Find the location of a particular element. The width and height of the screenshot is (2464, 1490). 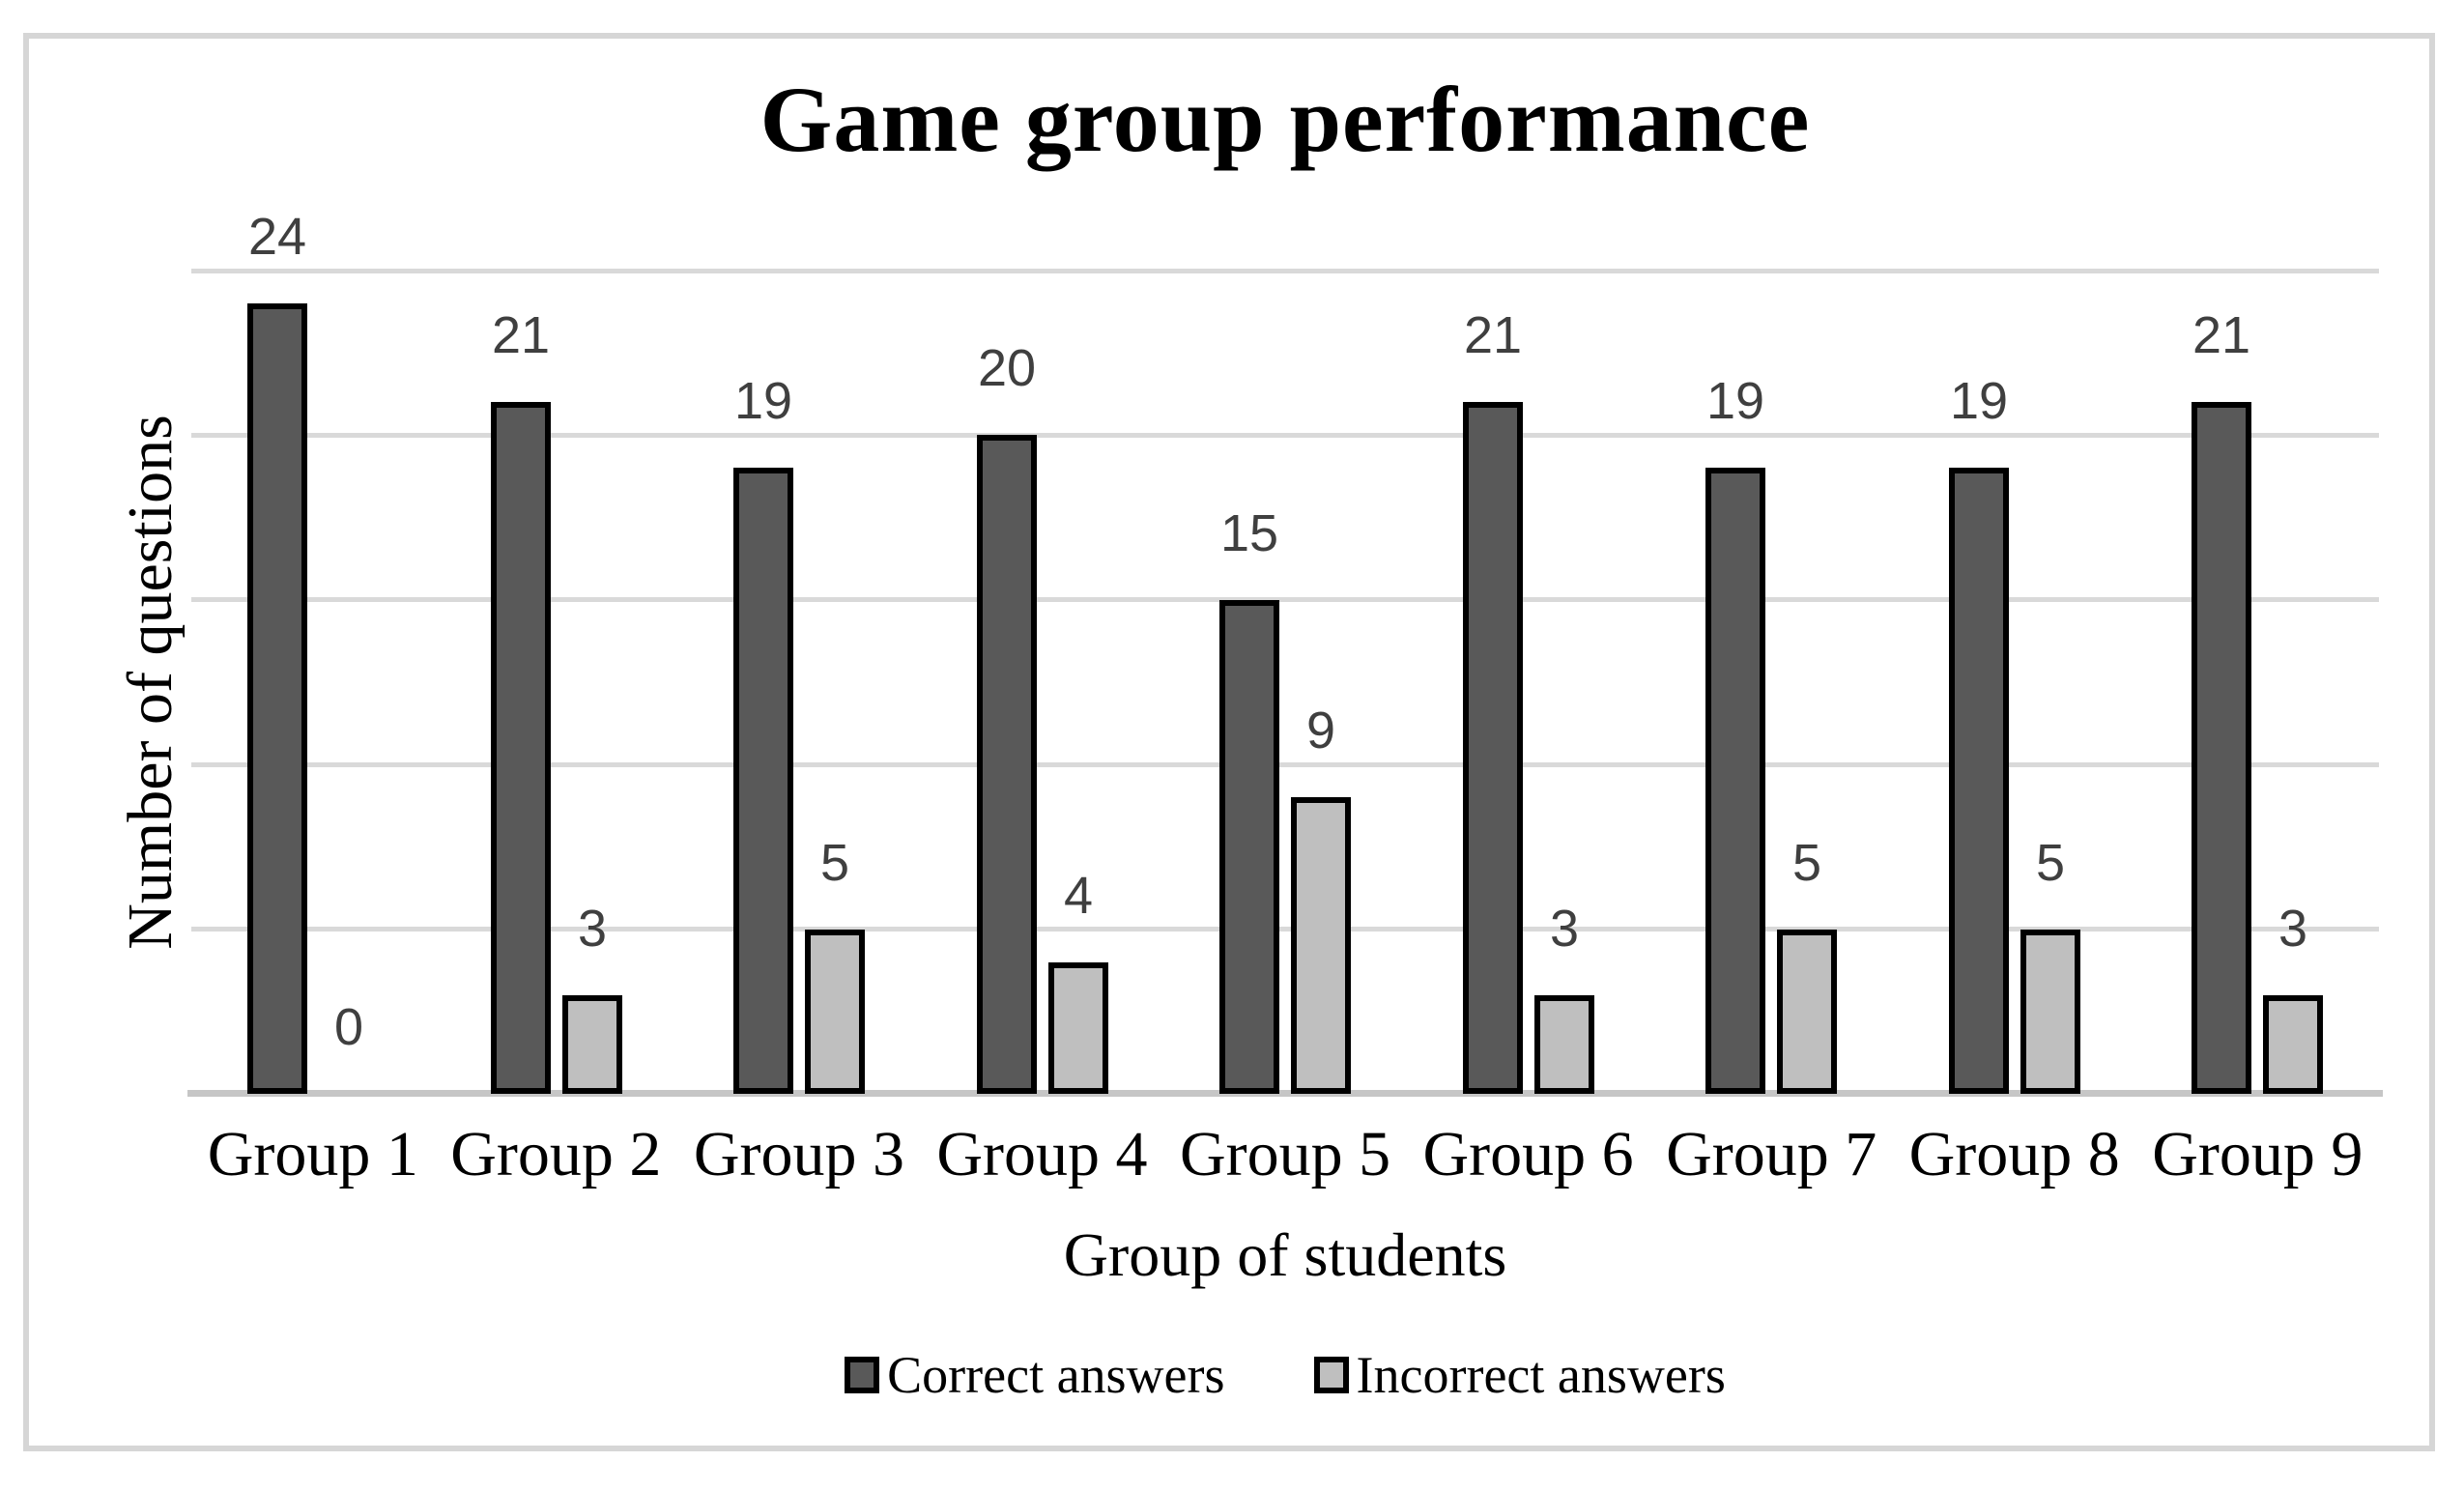

x-label-group-8: Group 8 is located at coordinates (2014, 1154).